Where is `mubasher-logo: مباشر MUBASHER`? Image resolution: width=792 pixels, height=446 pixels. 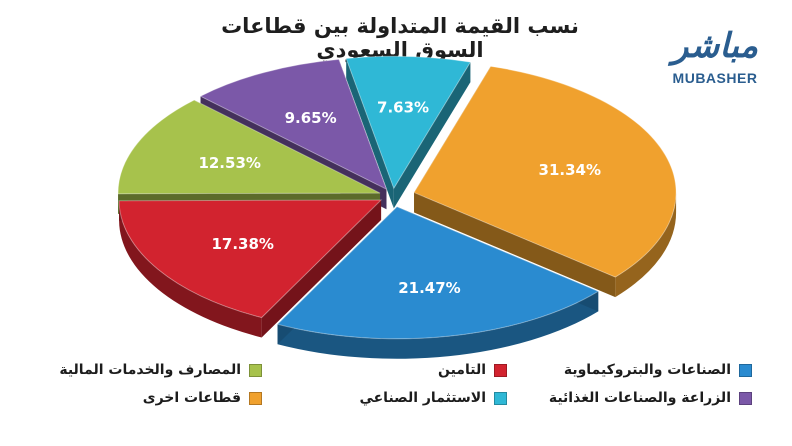
mubasher-logo: مباشر MUBASHER is located at coordinates (715, 64).